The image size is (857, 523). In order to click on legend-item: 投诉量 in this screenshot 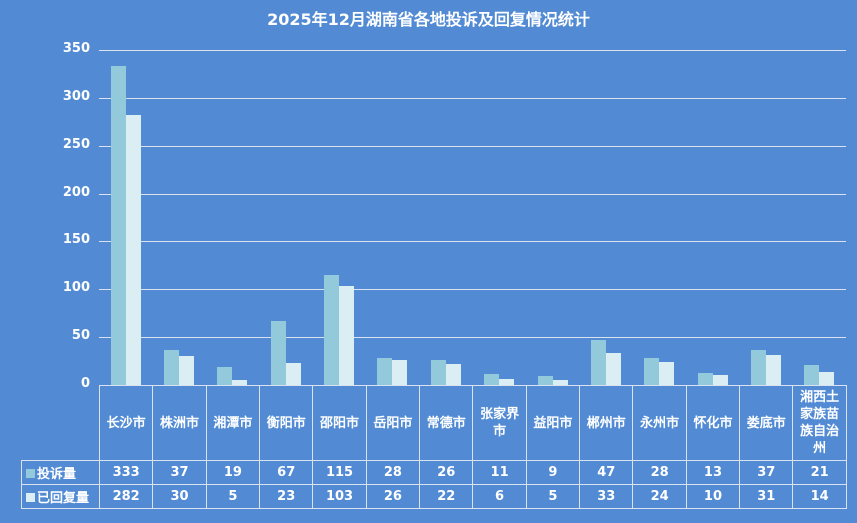, I will do `click(60, 472)`.